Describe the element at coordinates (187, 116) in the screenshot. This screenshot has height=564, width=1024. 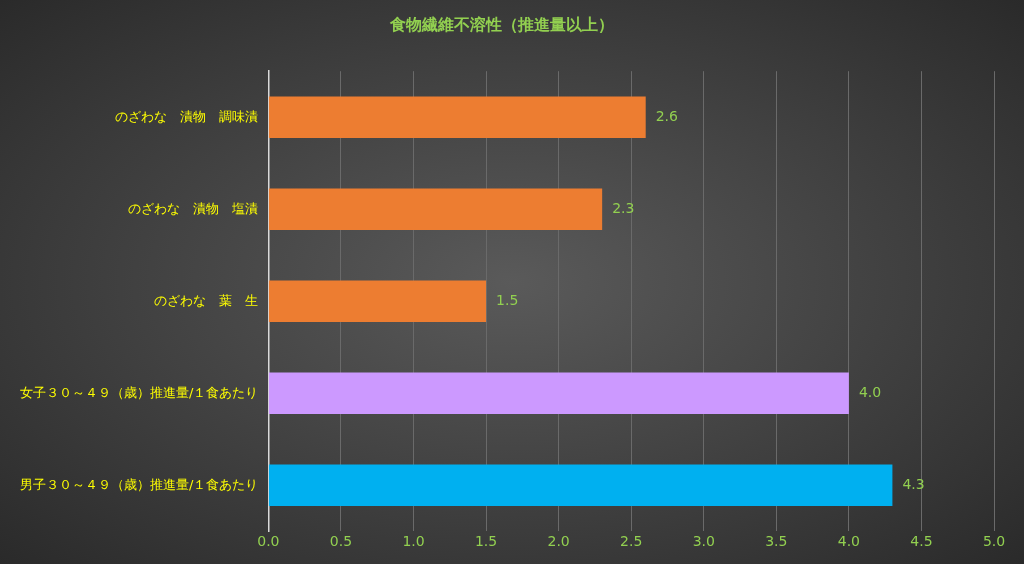
I see `y-tick-label: のざわな 漬物 調味漬` at that location.